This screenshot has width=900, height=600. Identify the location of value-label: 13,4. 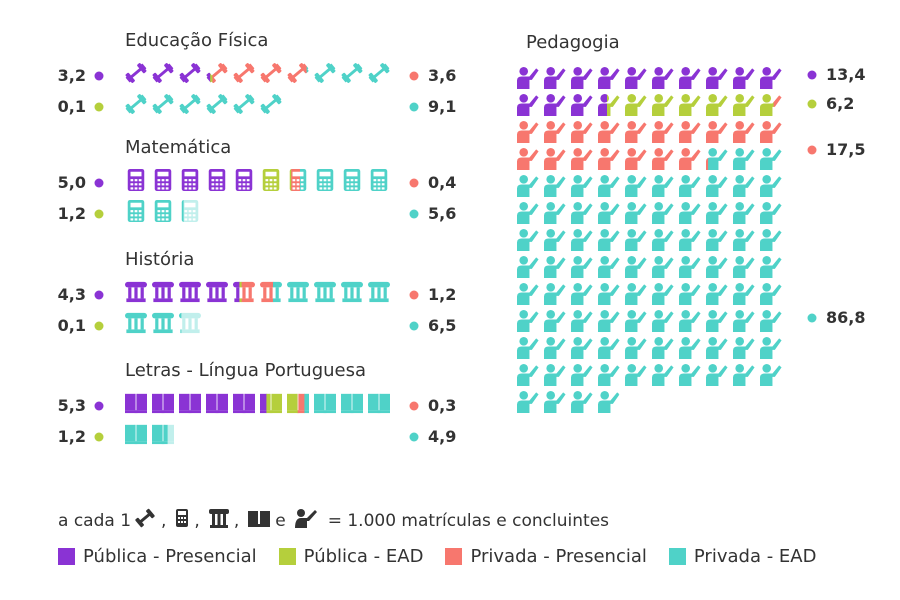
(845, 74).